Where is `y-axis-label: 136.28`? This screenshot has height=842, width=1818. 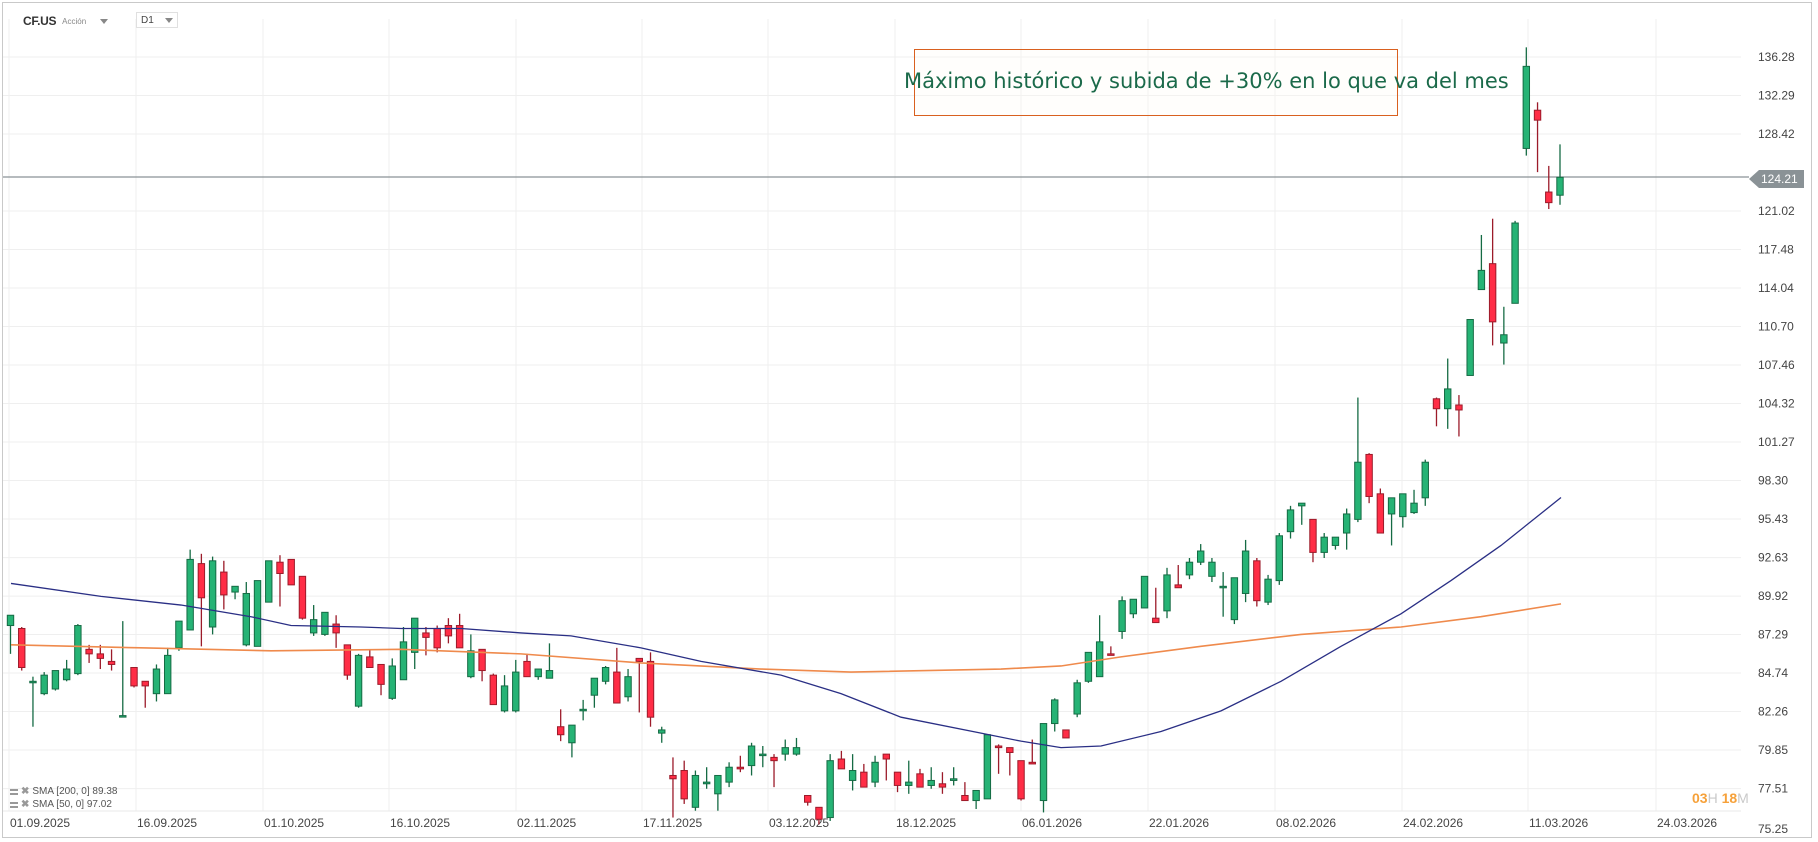
y-axis-label: 136.28 is located at coordinates (1776, 57).